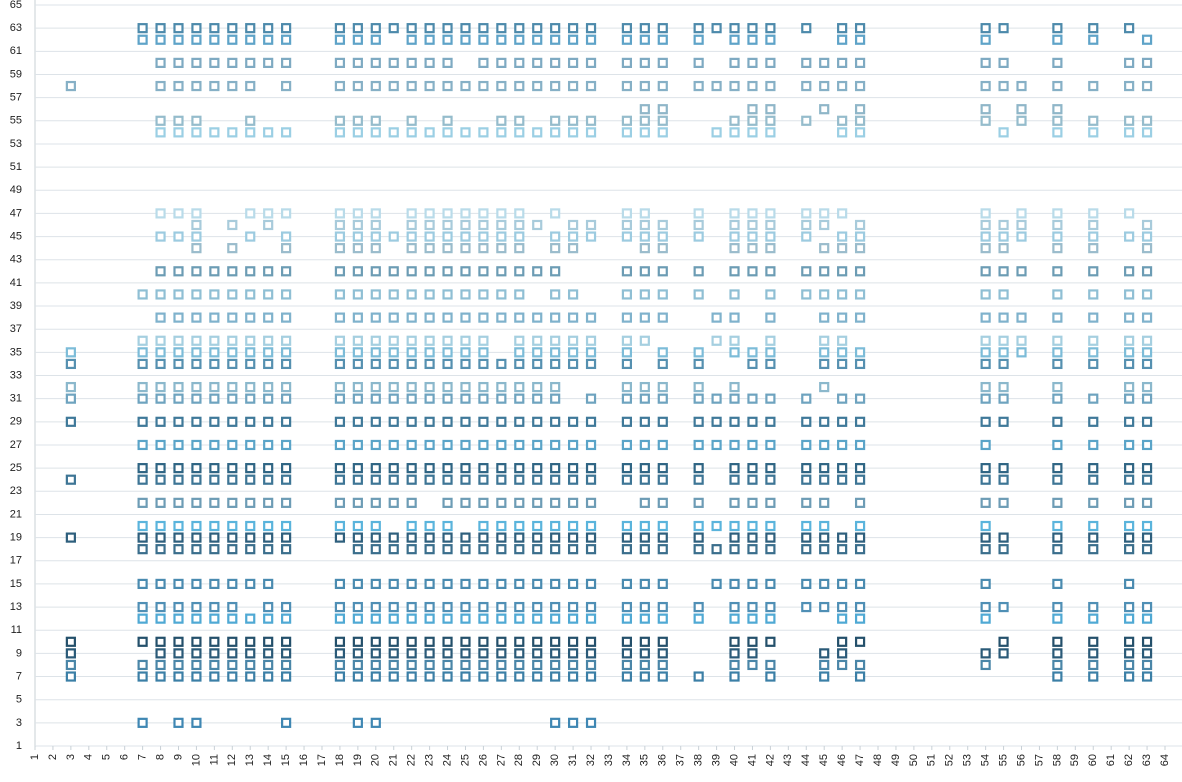  What do you see at coordinates (573, 760) in the screenshot?
I see `x-tick-label: 31` at bounding box center [573, 760].